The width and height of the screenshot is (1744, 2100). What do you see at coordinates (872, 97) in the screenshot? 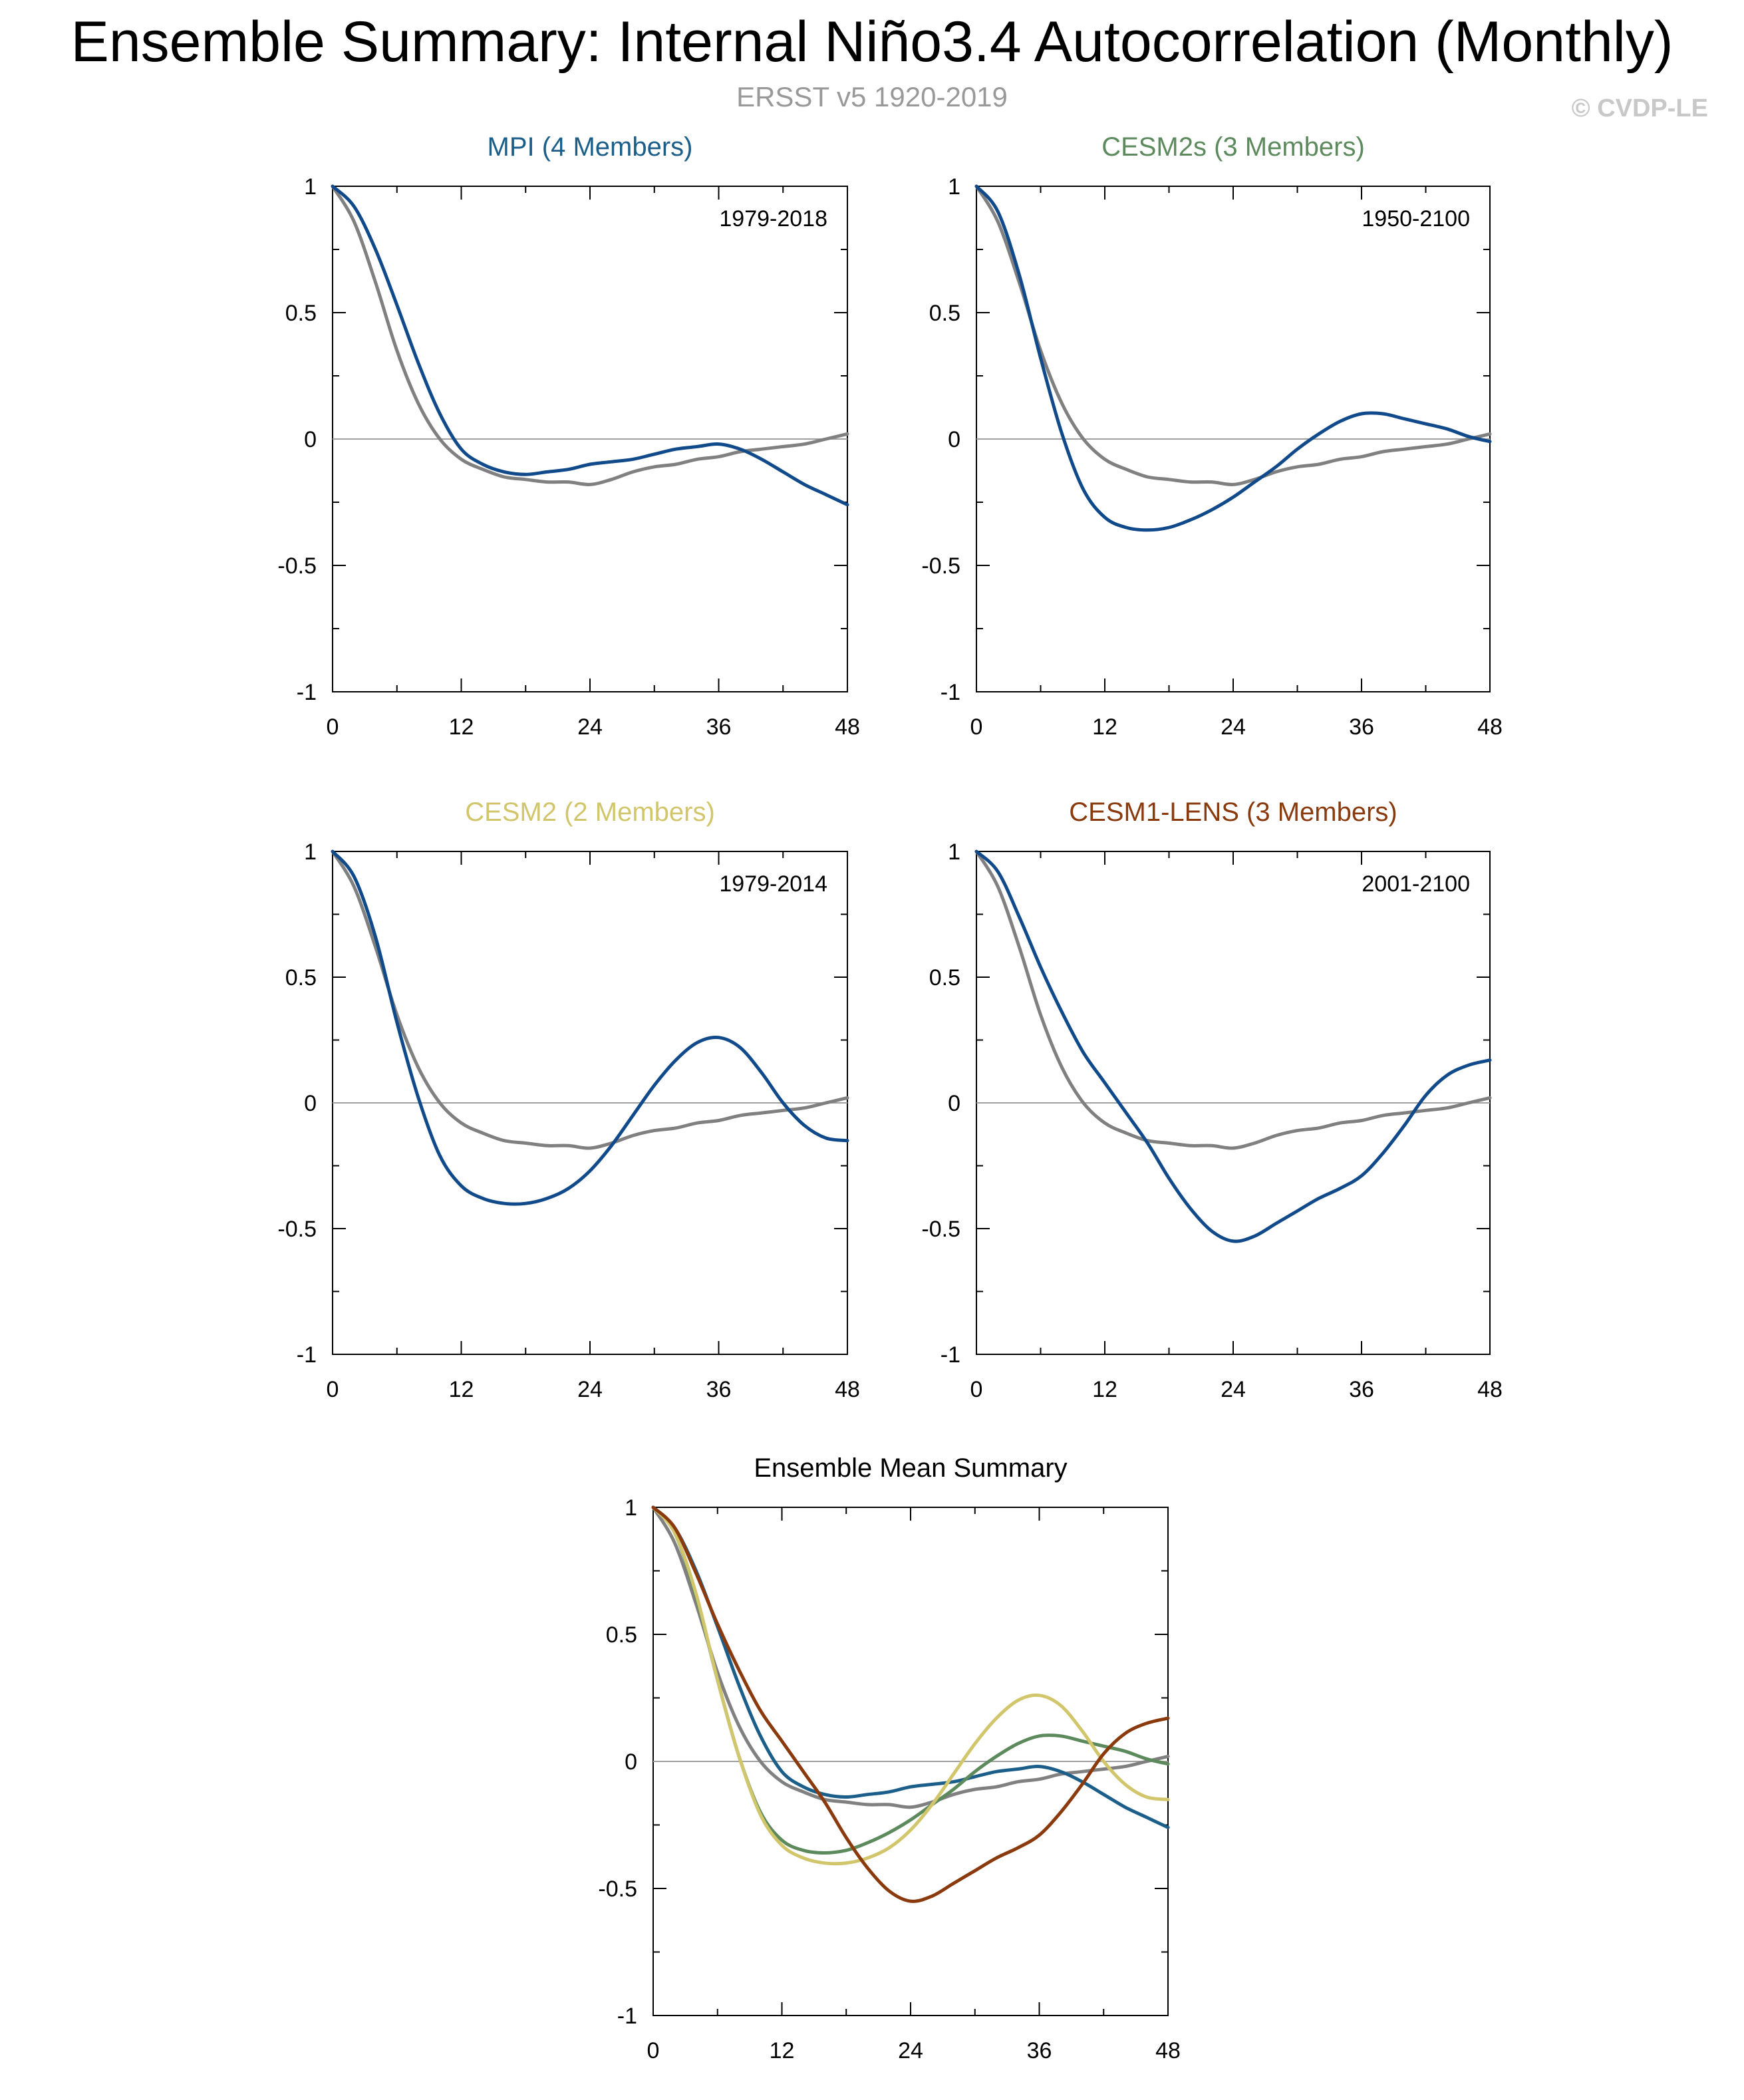
I see `figure-subtitle: ERSST v5 1920-2019` at bounding box center [872, 97].